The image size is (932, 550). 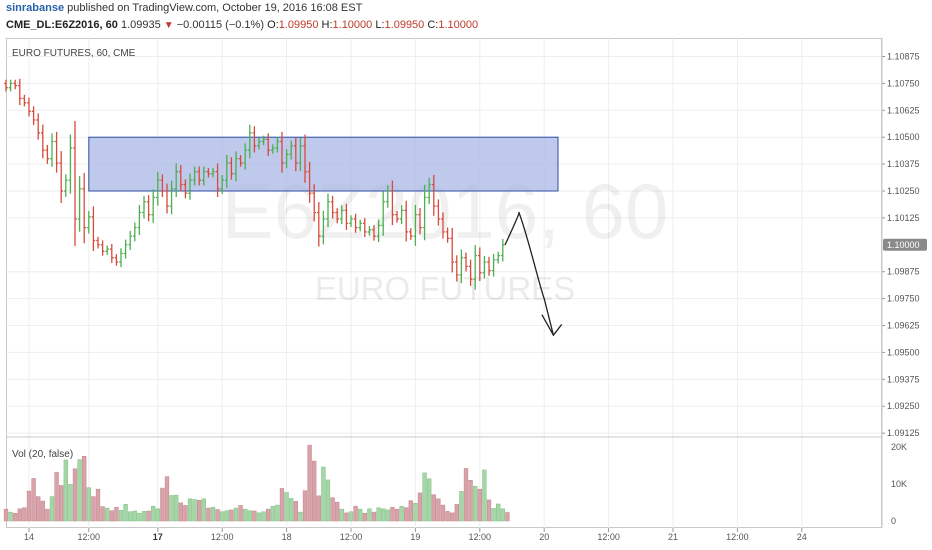 I want to click on price-tick-label: 1.10750, so click(x=903, y=83).